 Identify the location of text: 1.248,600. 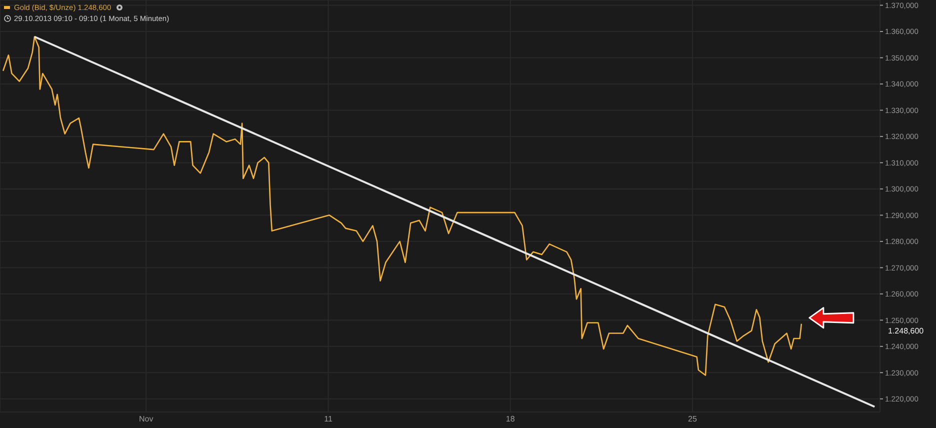
(906, 331).